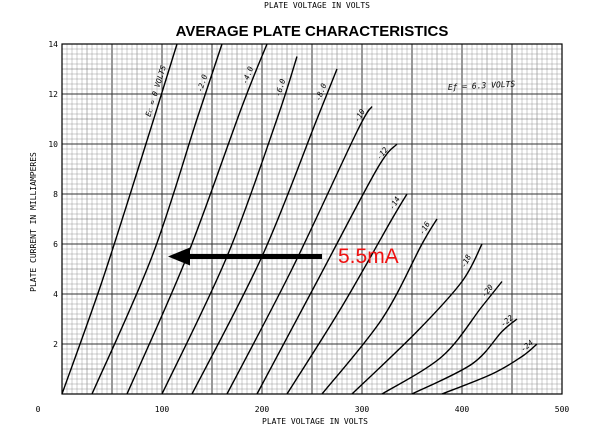 The height and width of the screenshot is (444, 605). Describe the element at coordinates (55, 344) in the screenshot. I see `y-tick-label: 2` at that location.